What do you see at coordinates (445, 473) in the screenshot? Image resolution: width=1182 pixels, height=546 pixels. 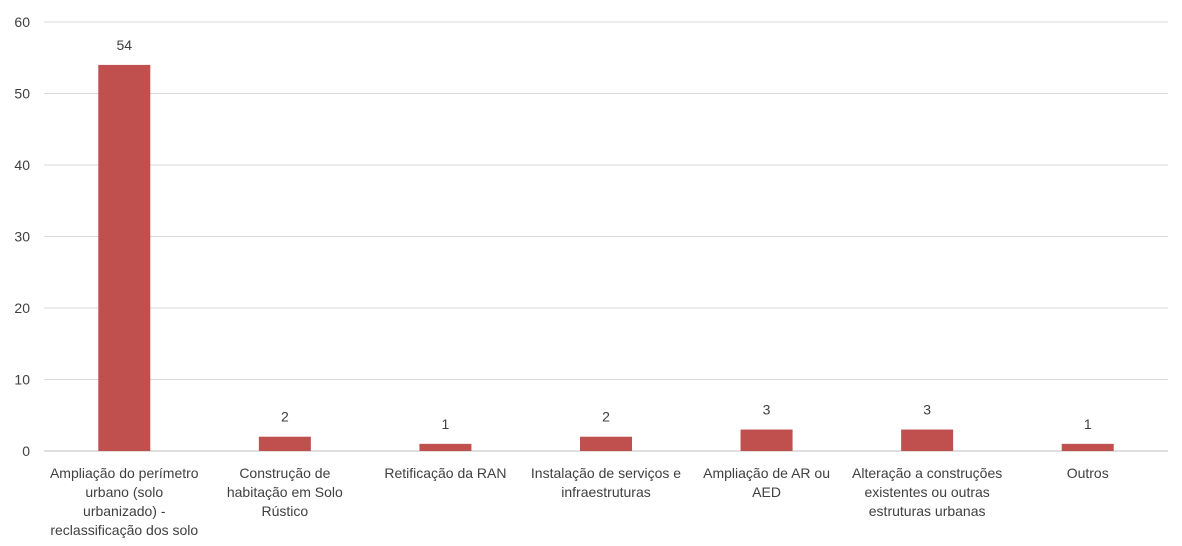 I see `category-label: Retificação da RAN` at bounding box center [445, 473].